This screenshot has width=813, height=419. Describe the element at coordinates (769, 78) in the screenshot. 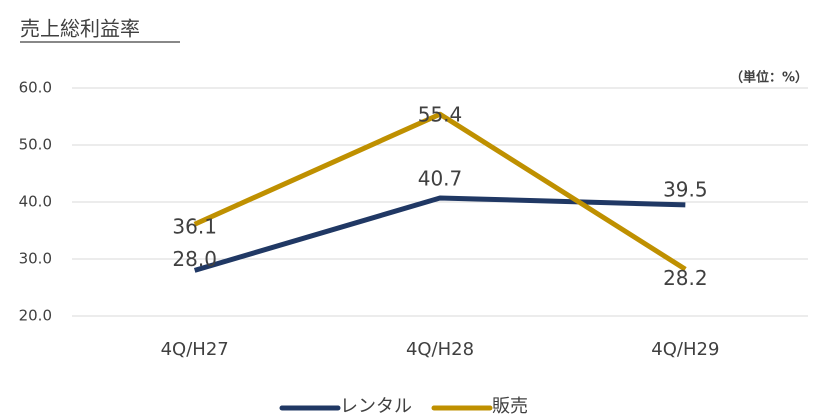

I see `unit-label: （単位：%）` at that location.